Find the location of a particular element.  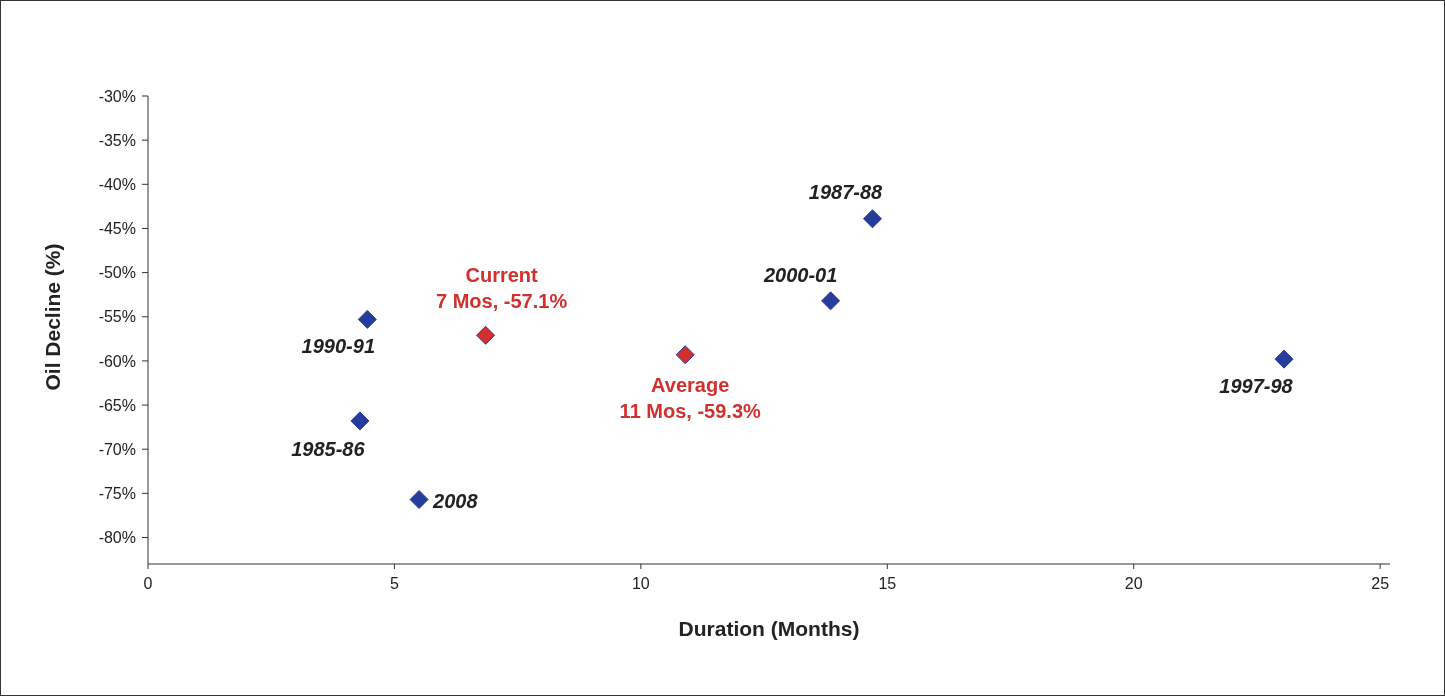

x-tick-label: 10 is located at coordinates (640, 583).